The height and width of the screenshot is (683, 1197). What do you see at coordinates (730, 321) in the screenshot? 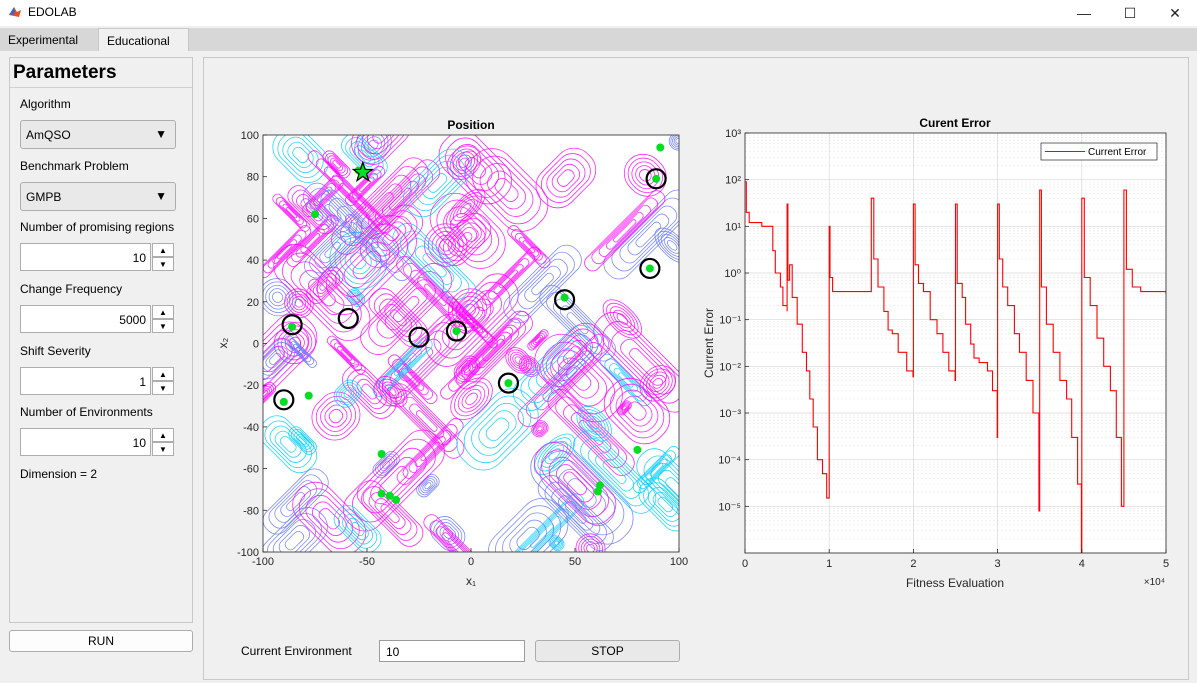
I see `y-tick-label: 10⁻¹` at bounding box center [730, 321].